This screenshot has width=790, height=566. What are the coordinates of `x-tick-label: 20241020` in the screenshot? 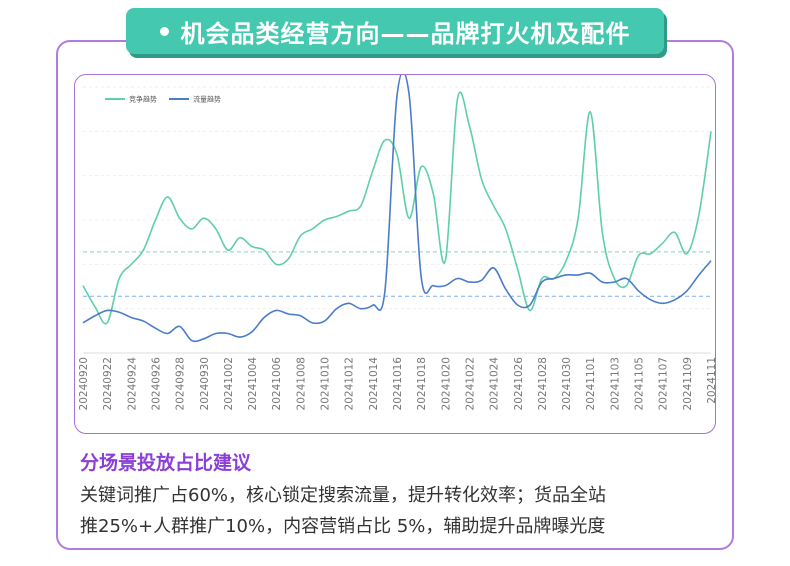 It's located at (446, 383).